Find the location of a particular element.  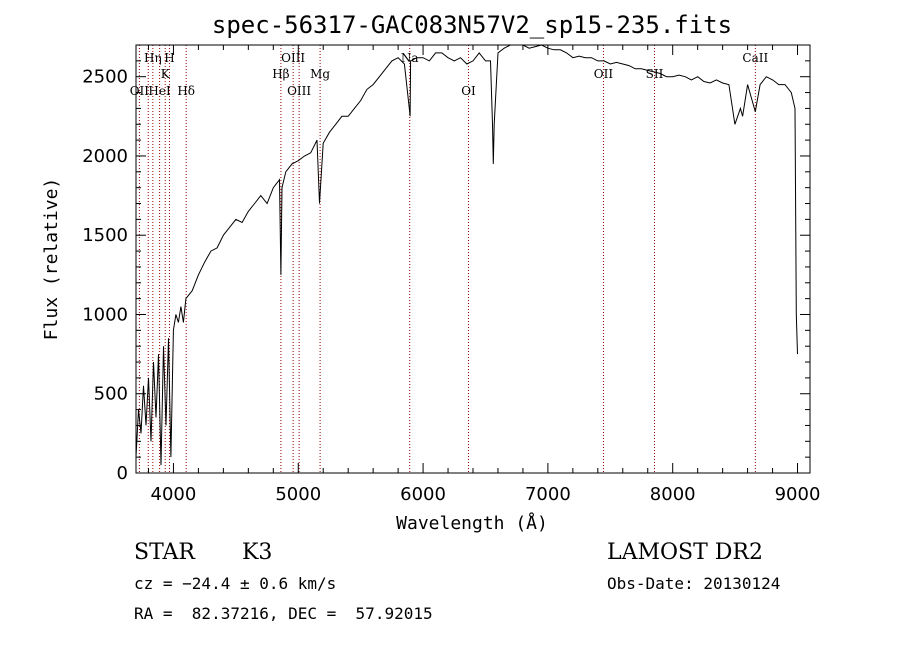

x-axis-label: Wavelength (Å) is located at coordinates (472, 523).